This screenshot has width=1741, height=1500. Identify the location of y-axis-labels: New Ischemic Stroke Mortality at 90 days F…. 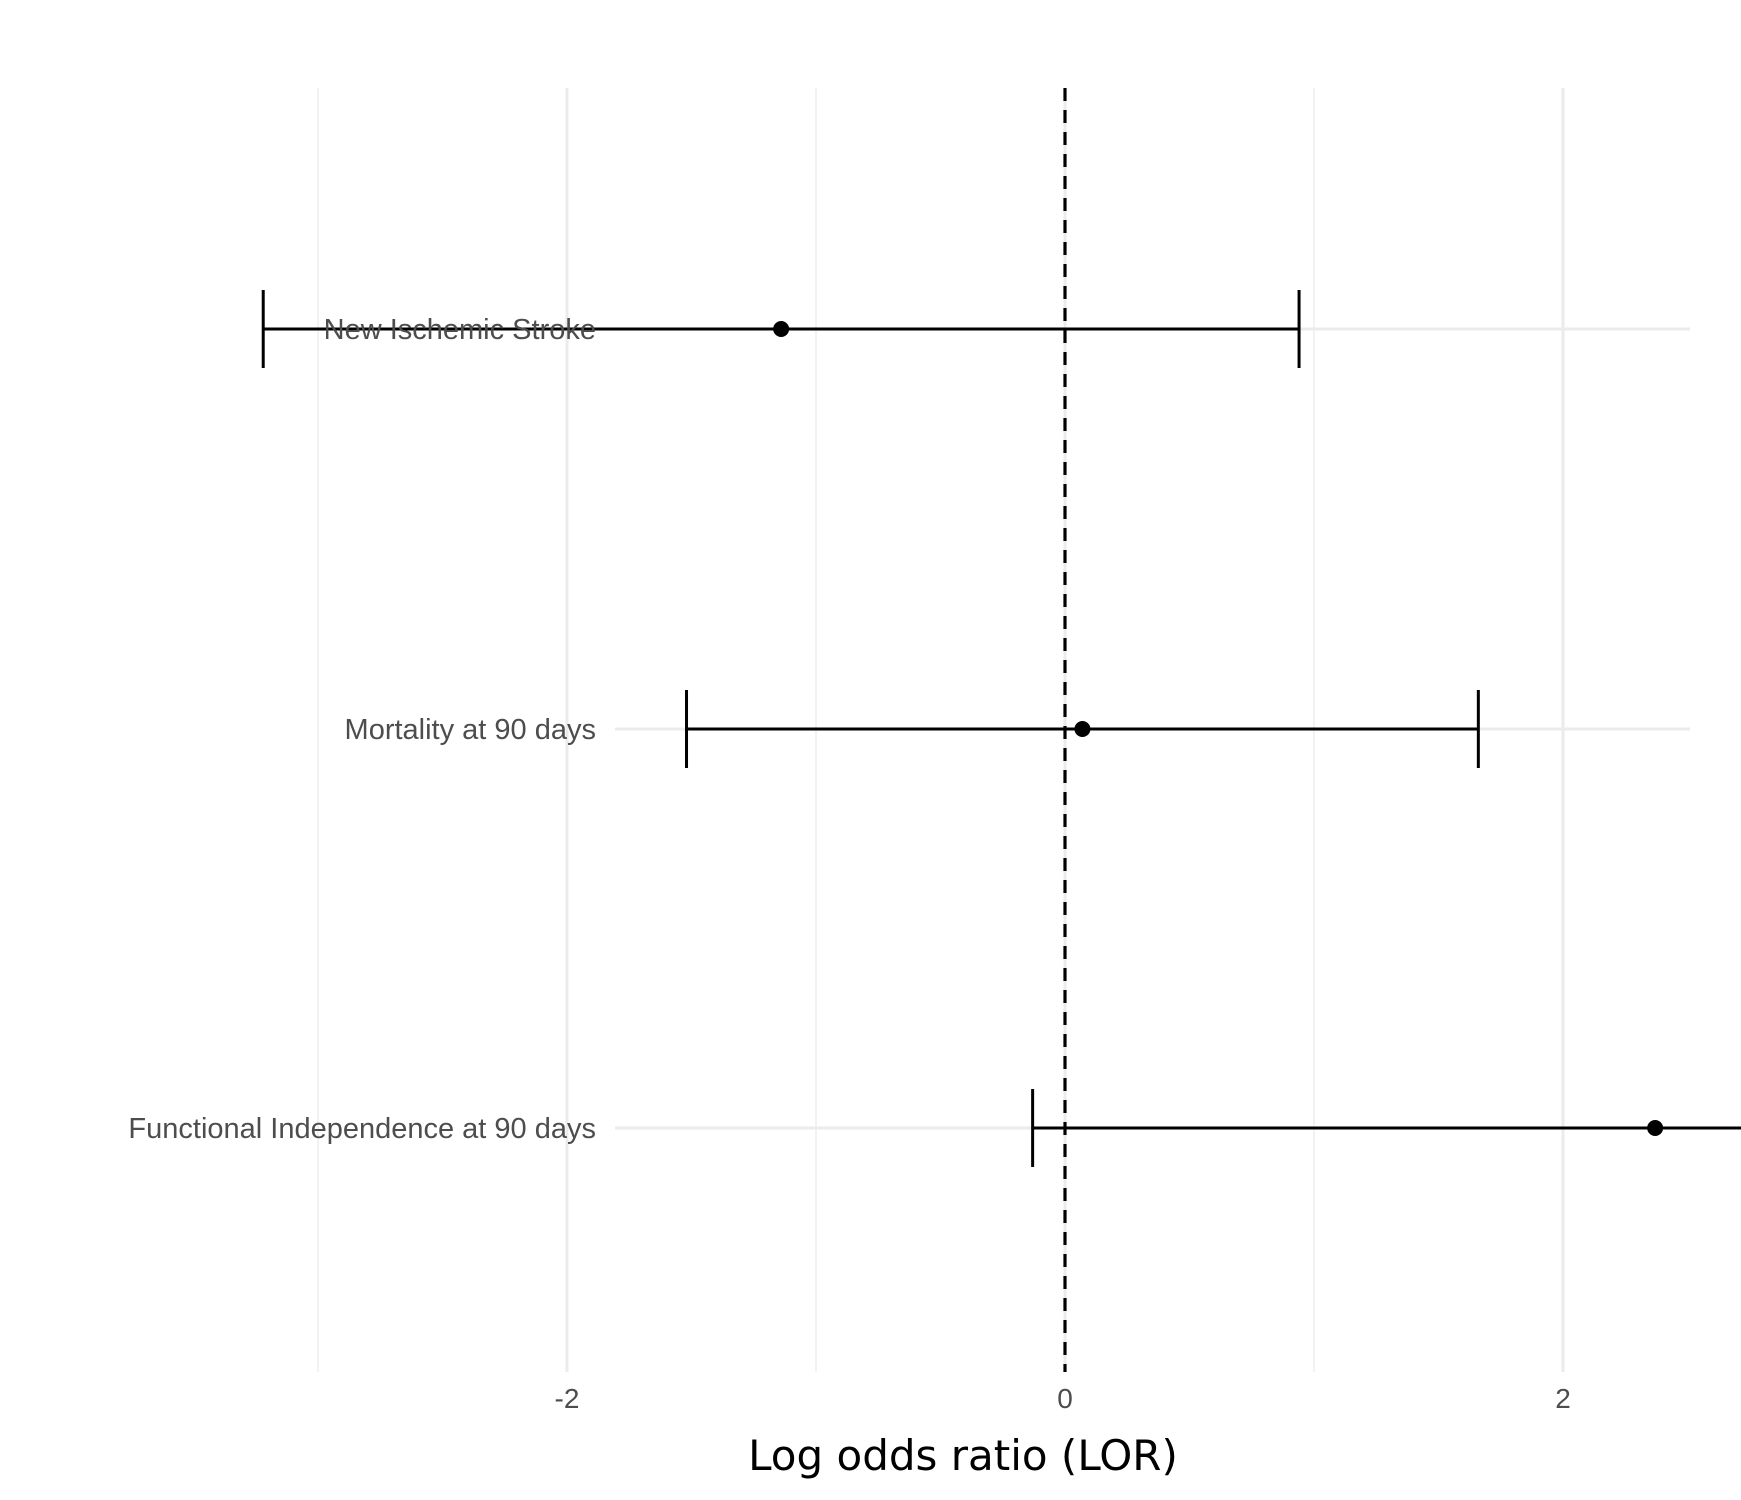
(362, 729).